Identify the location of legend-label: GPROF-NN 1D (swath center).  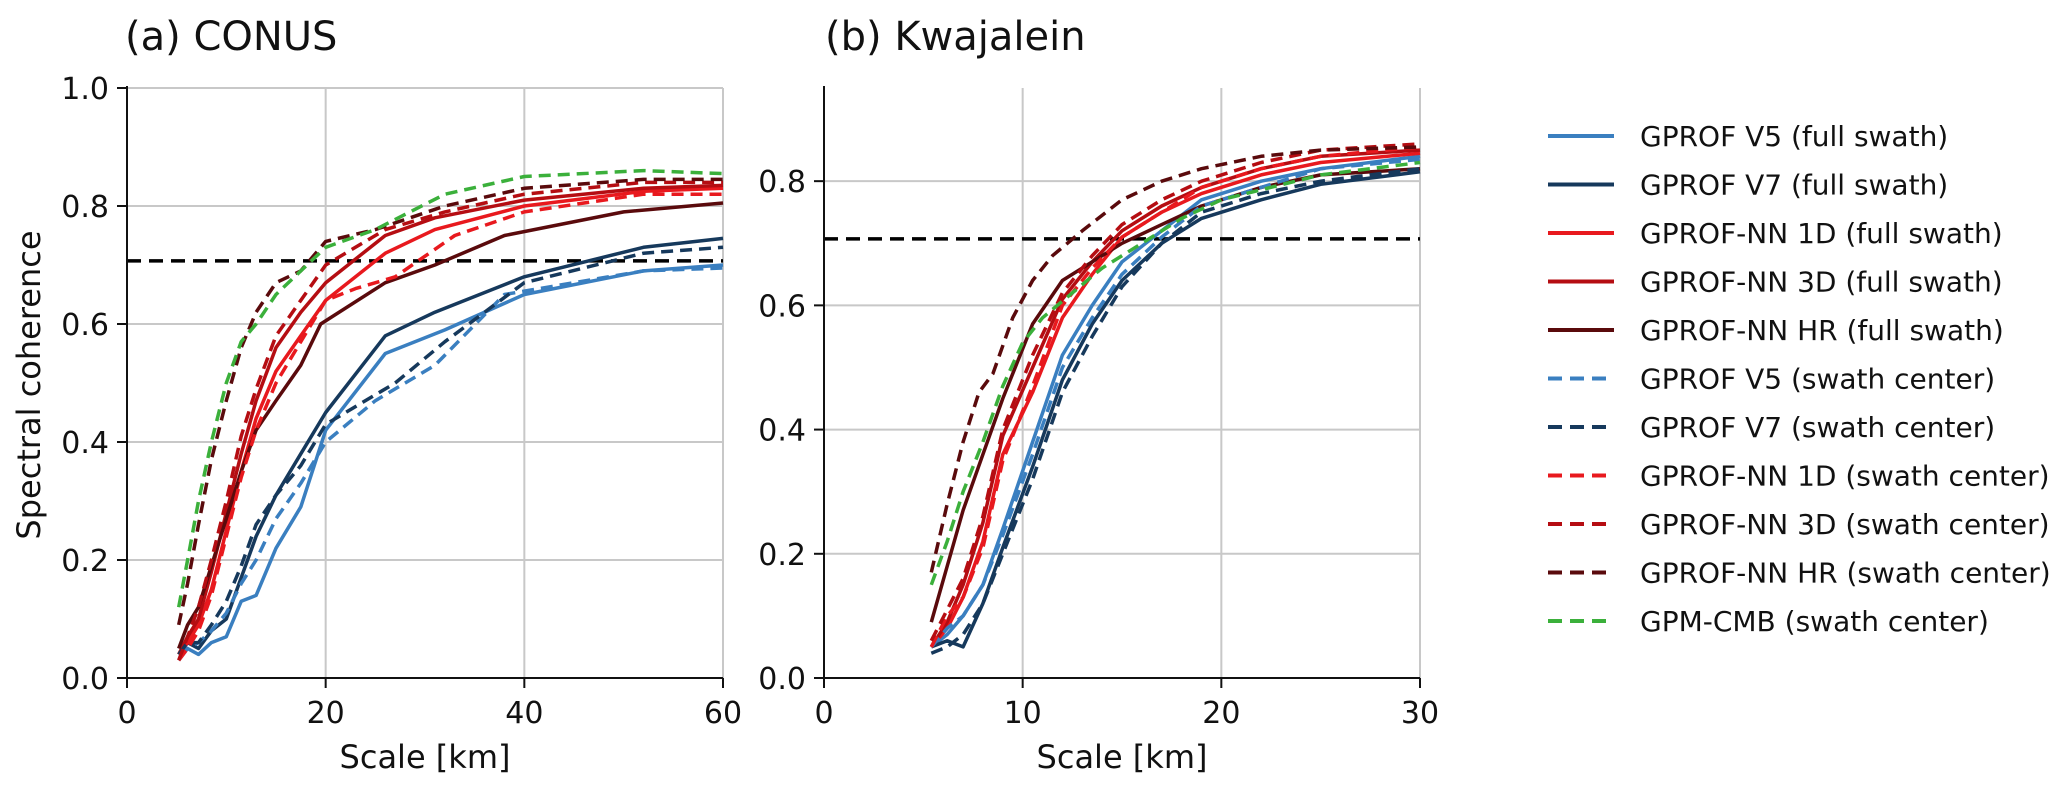
(1845, 476).